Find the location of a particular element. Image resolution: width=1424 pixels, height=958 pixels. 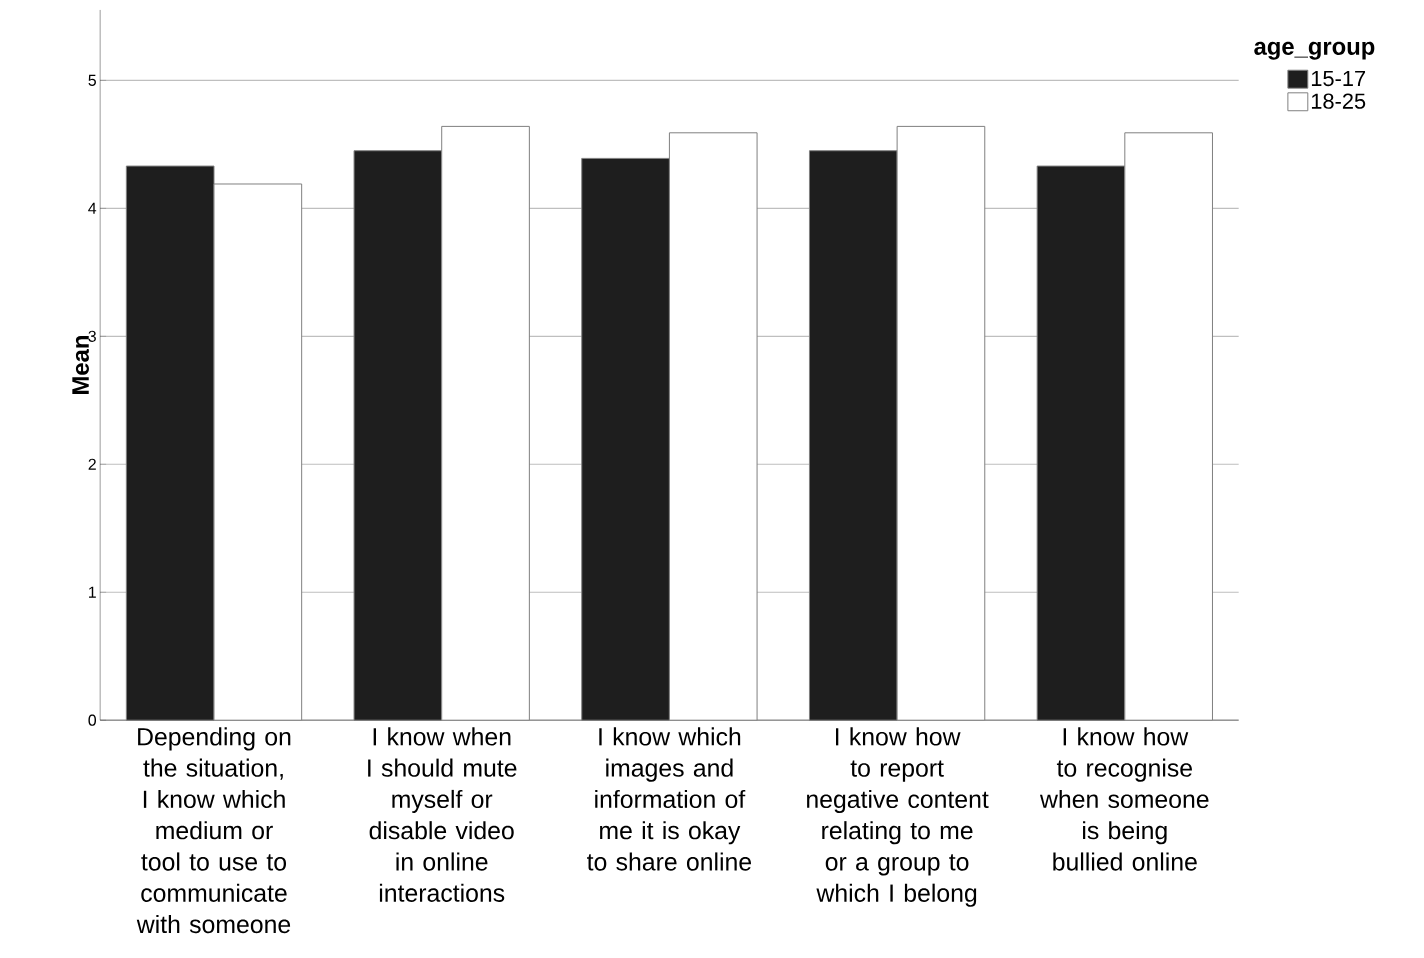

y-tick-label: 5 is located at coordinates (92, 80).